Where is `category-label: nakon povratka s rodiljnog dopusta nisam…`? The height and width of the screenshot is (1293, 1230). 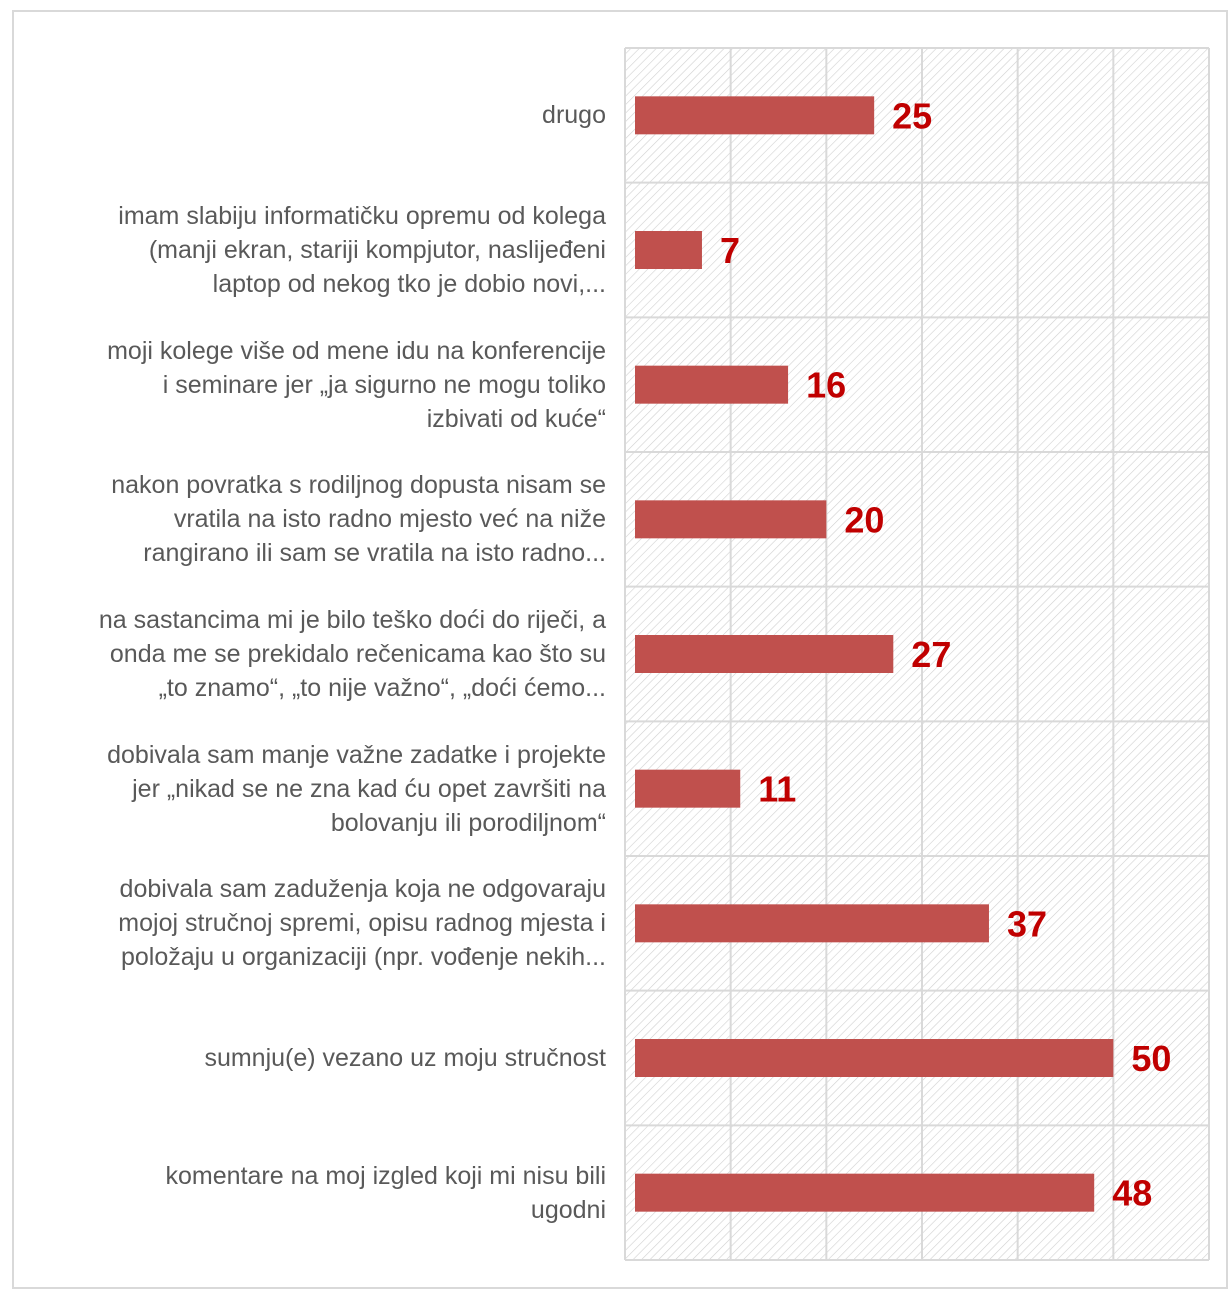
category-label: nakon povratka s rodiljnog dopusta nisam… is located at coordinates (313, 519).